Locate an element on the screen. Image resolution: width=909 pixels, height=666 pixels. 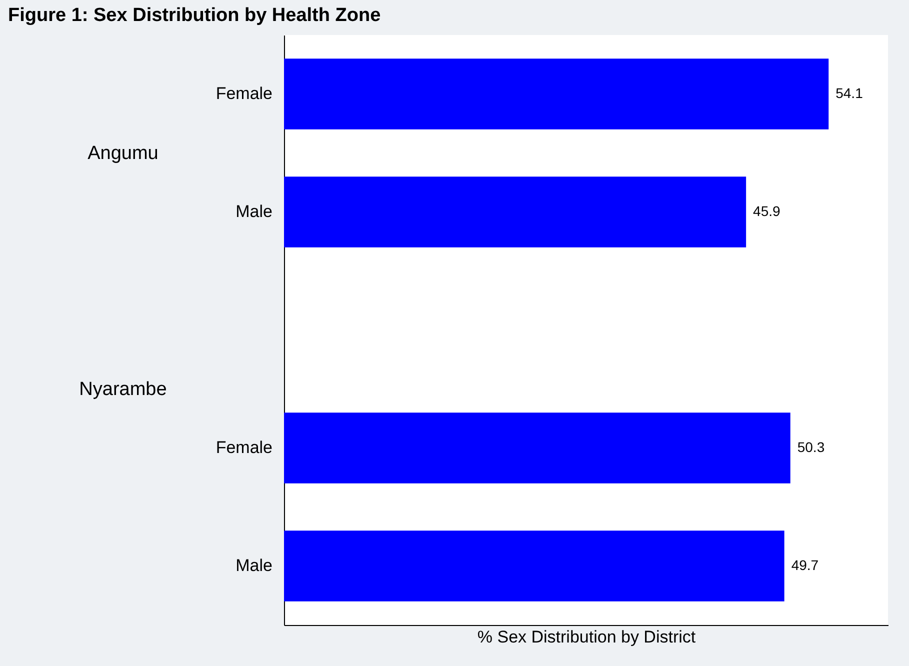
x-axis-title: % Sex Distribution by District is located at coordinates (586, 637).